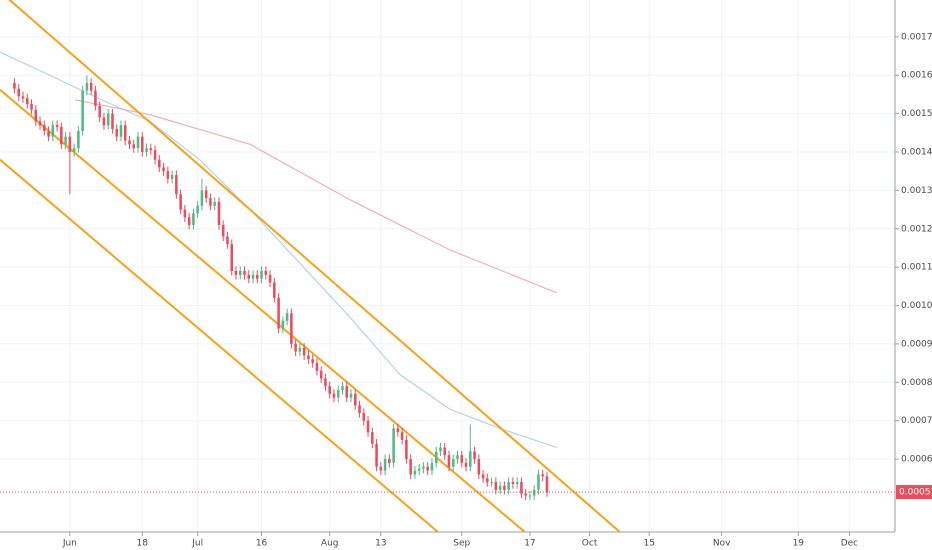  Describe the element at coordinates (916, 37) in the screenshot. I see `y-tick-label: 0.001700` at that location.